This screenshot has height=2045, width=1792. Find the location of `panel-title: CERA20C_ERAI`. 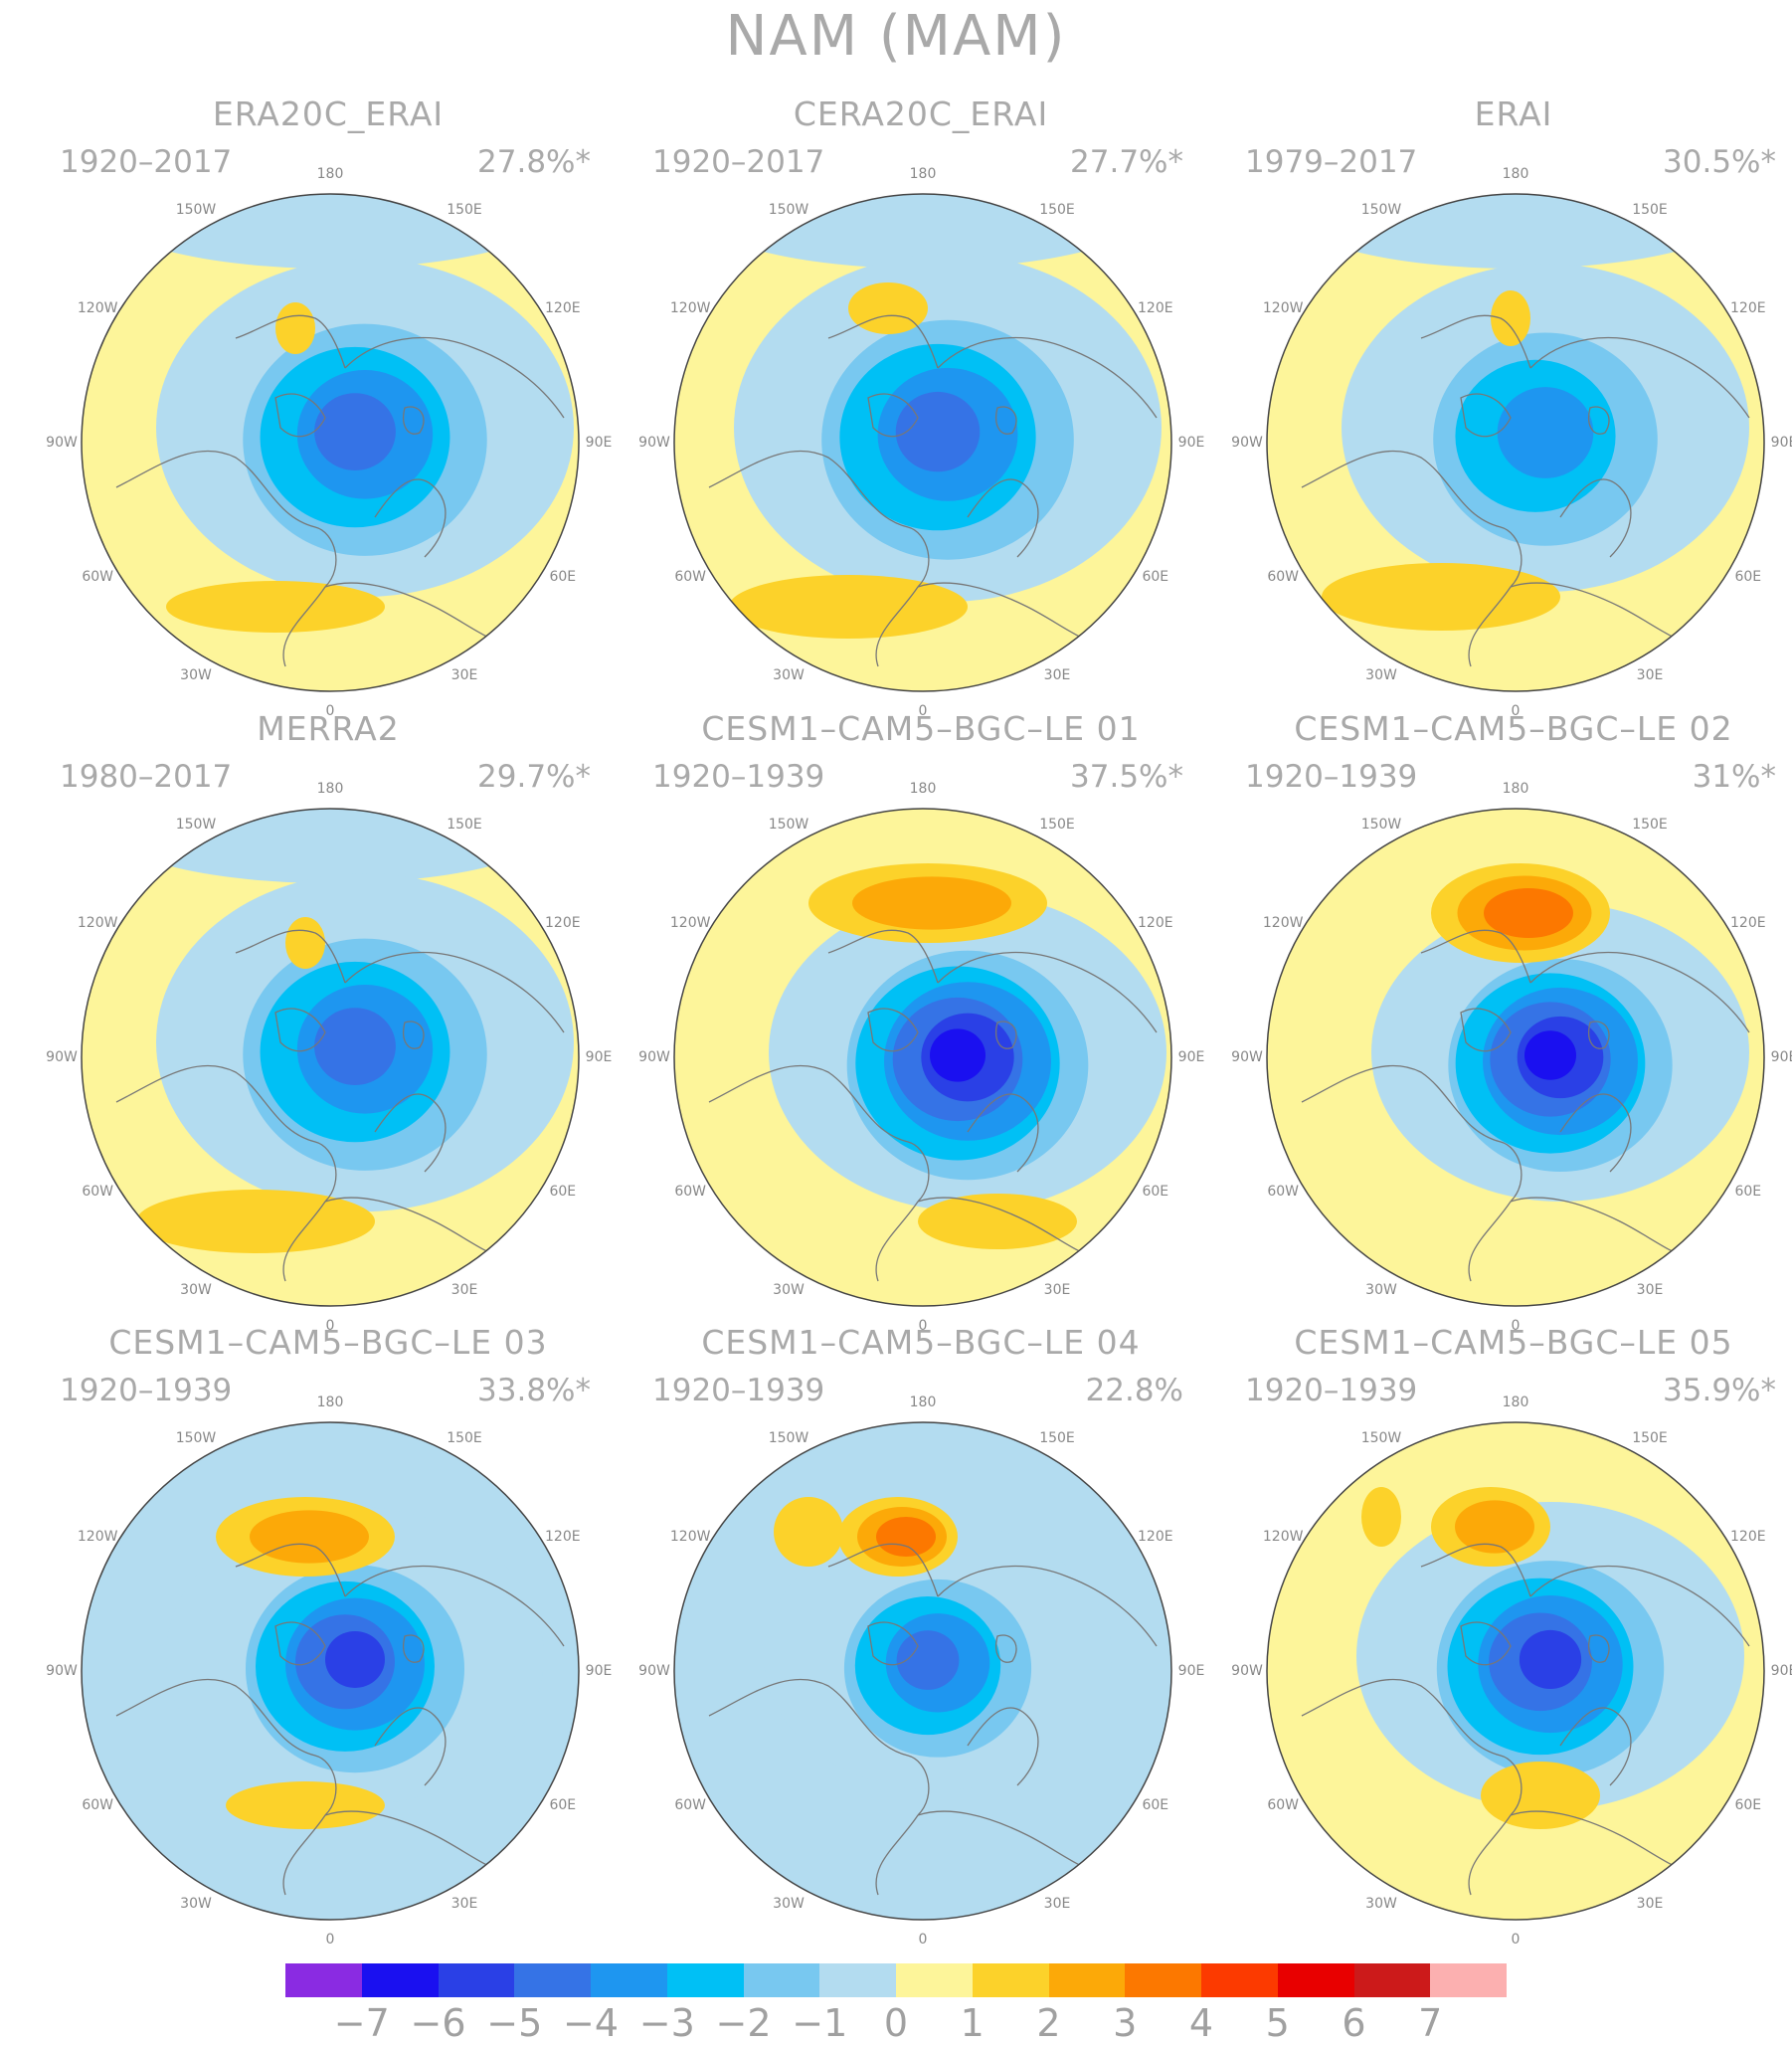

panel-title: CERA20C_ERAI is located at coordinates (921, 114).